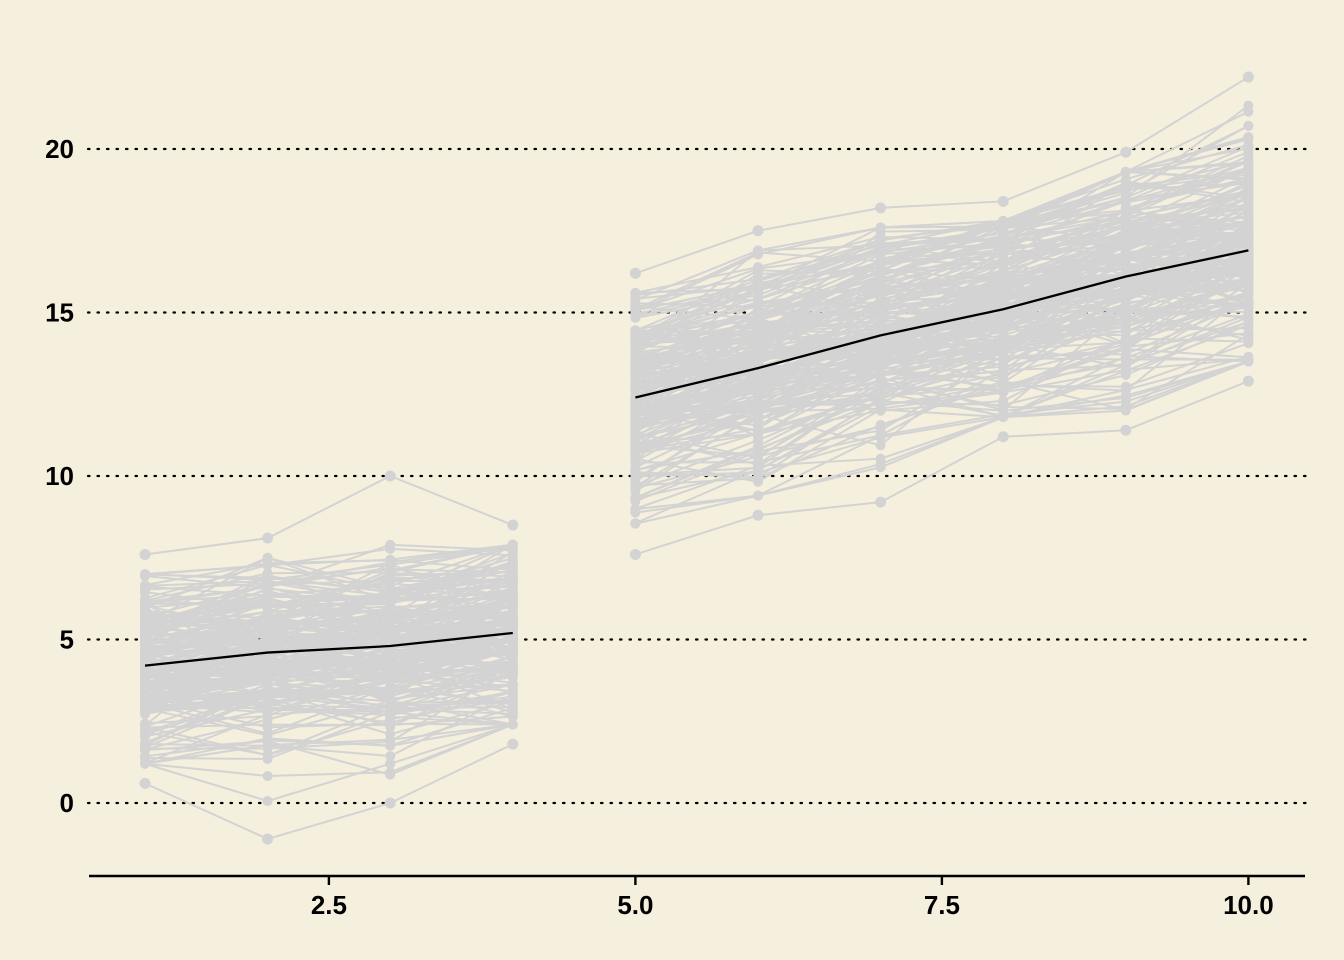 This screenshot has width=1344, height=960. I want to click on y-tick-label-15: 15, so click(59, 313).